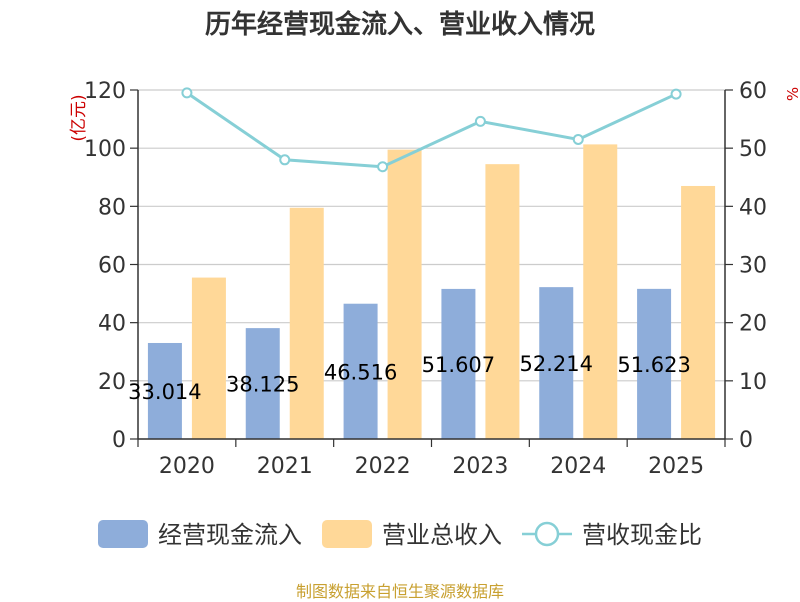  What do you see at coordinates (753, 91) in the screenshot?
I see `y-right-tick-label: 60` at bounding box center [753, 91].